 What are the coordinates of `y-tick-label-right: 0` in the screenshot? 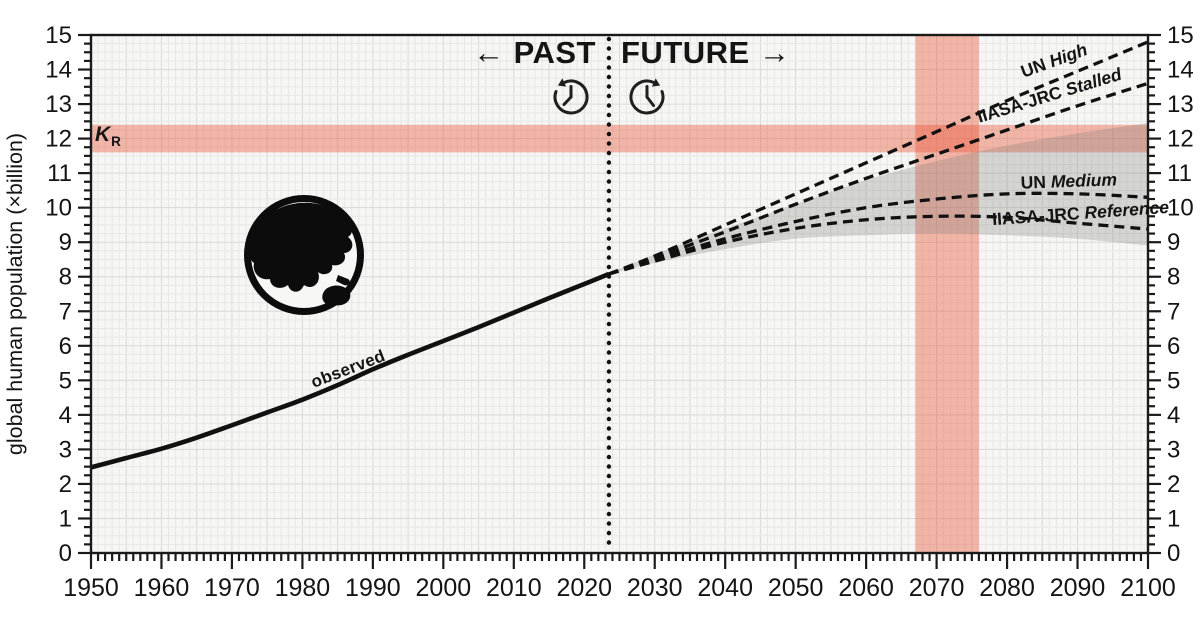 It's located at (1173, 553).